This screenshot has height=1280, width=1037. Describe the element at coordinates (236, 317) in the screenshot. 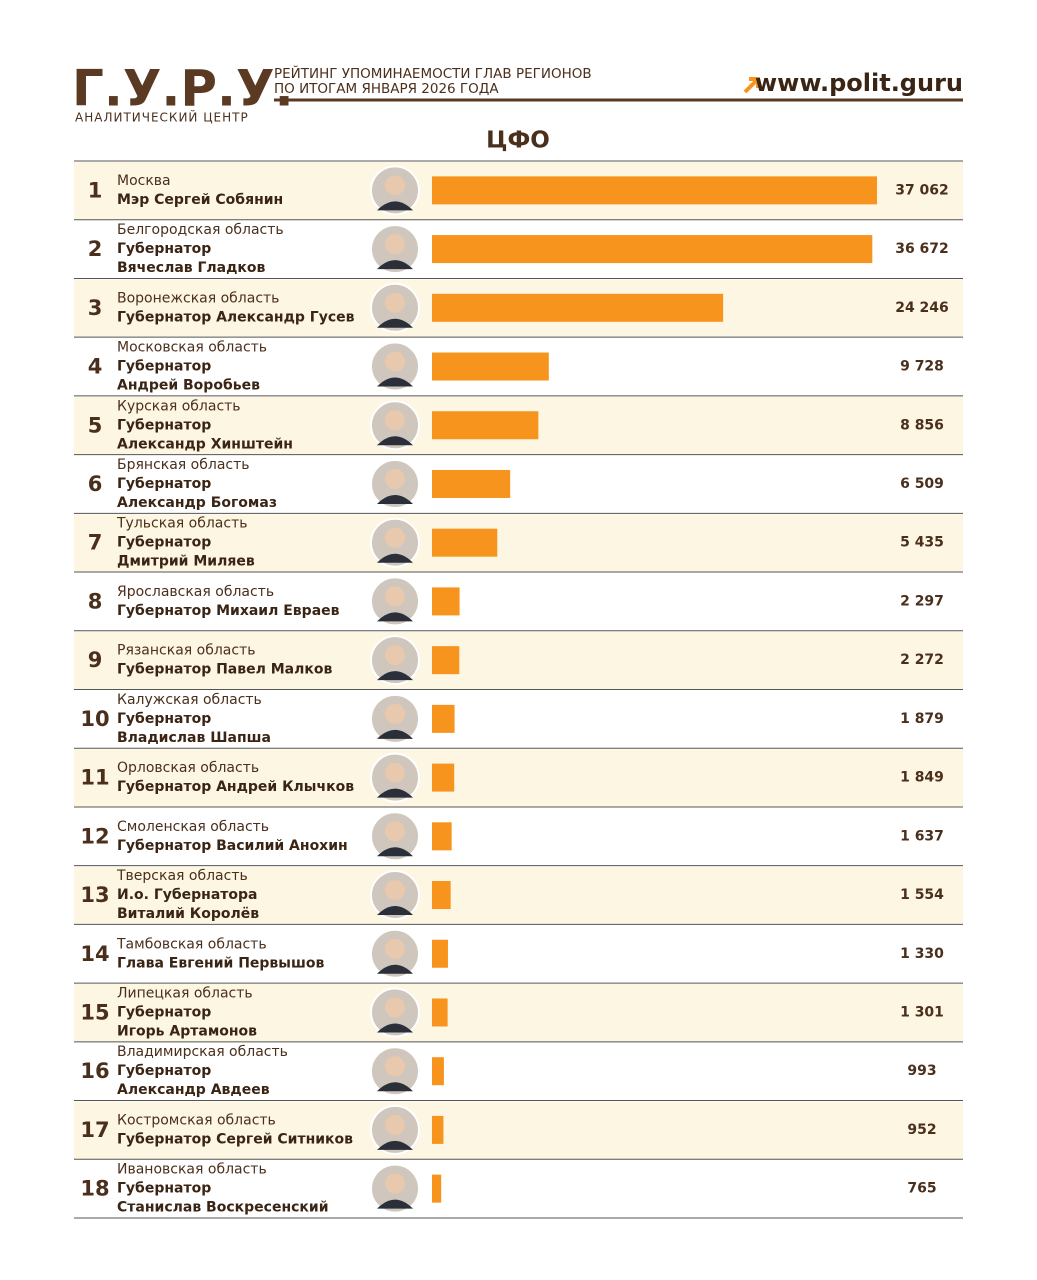

I see `official: Губернатор Александр Гусев` at that location.